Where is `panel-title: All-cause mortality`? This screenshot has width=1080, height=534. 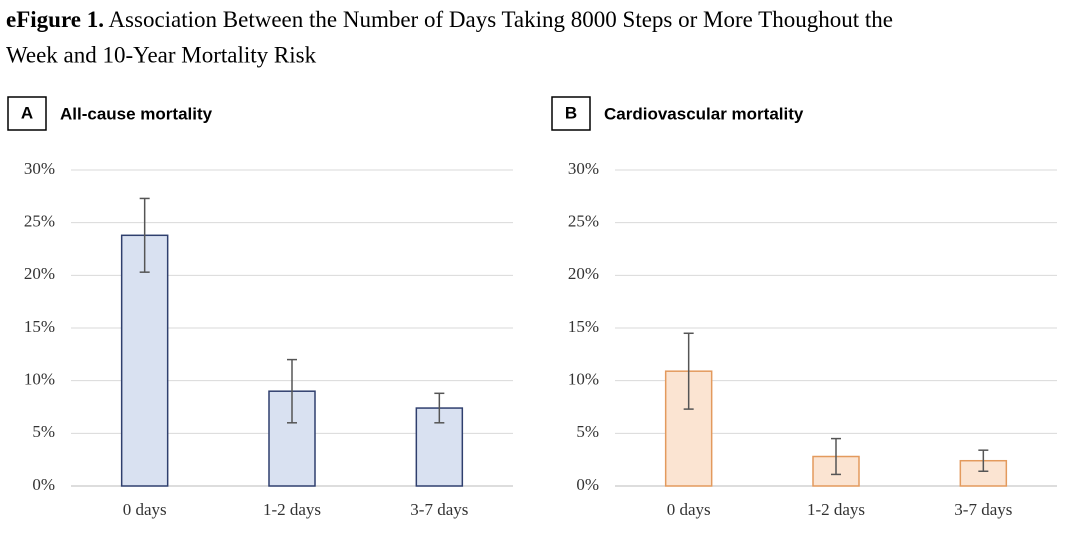 panel-title: All-cause mortality is located at coordinates (136, 113).